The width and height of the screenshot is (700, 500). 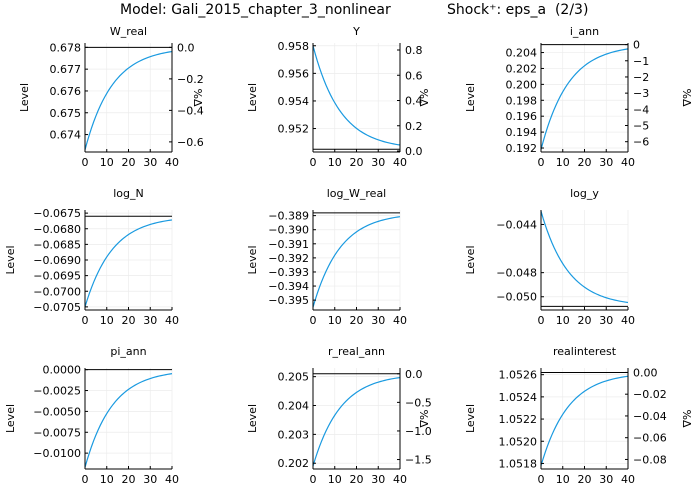 I want to click on y-tick-label: −0.390, so click(x=288, y=230).